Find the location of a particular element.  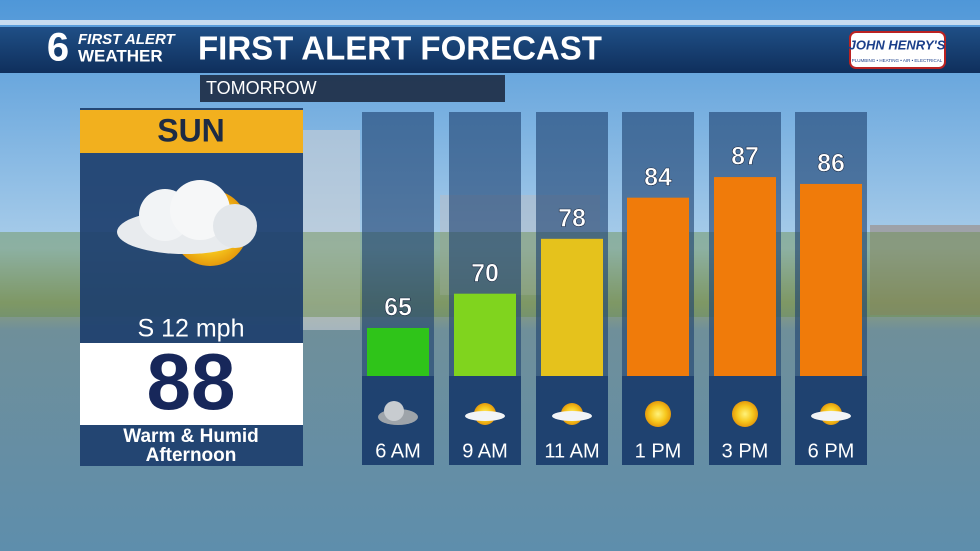

wind: S 12 mph is located at coordinates (190, 329).